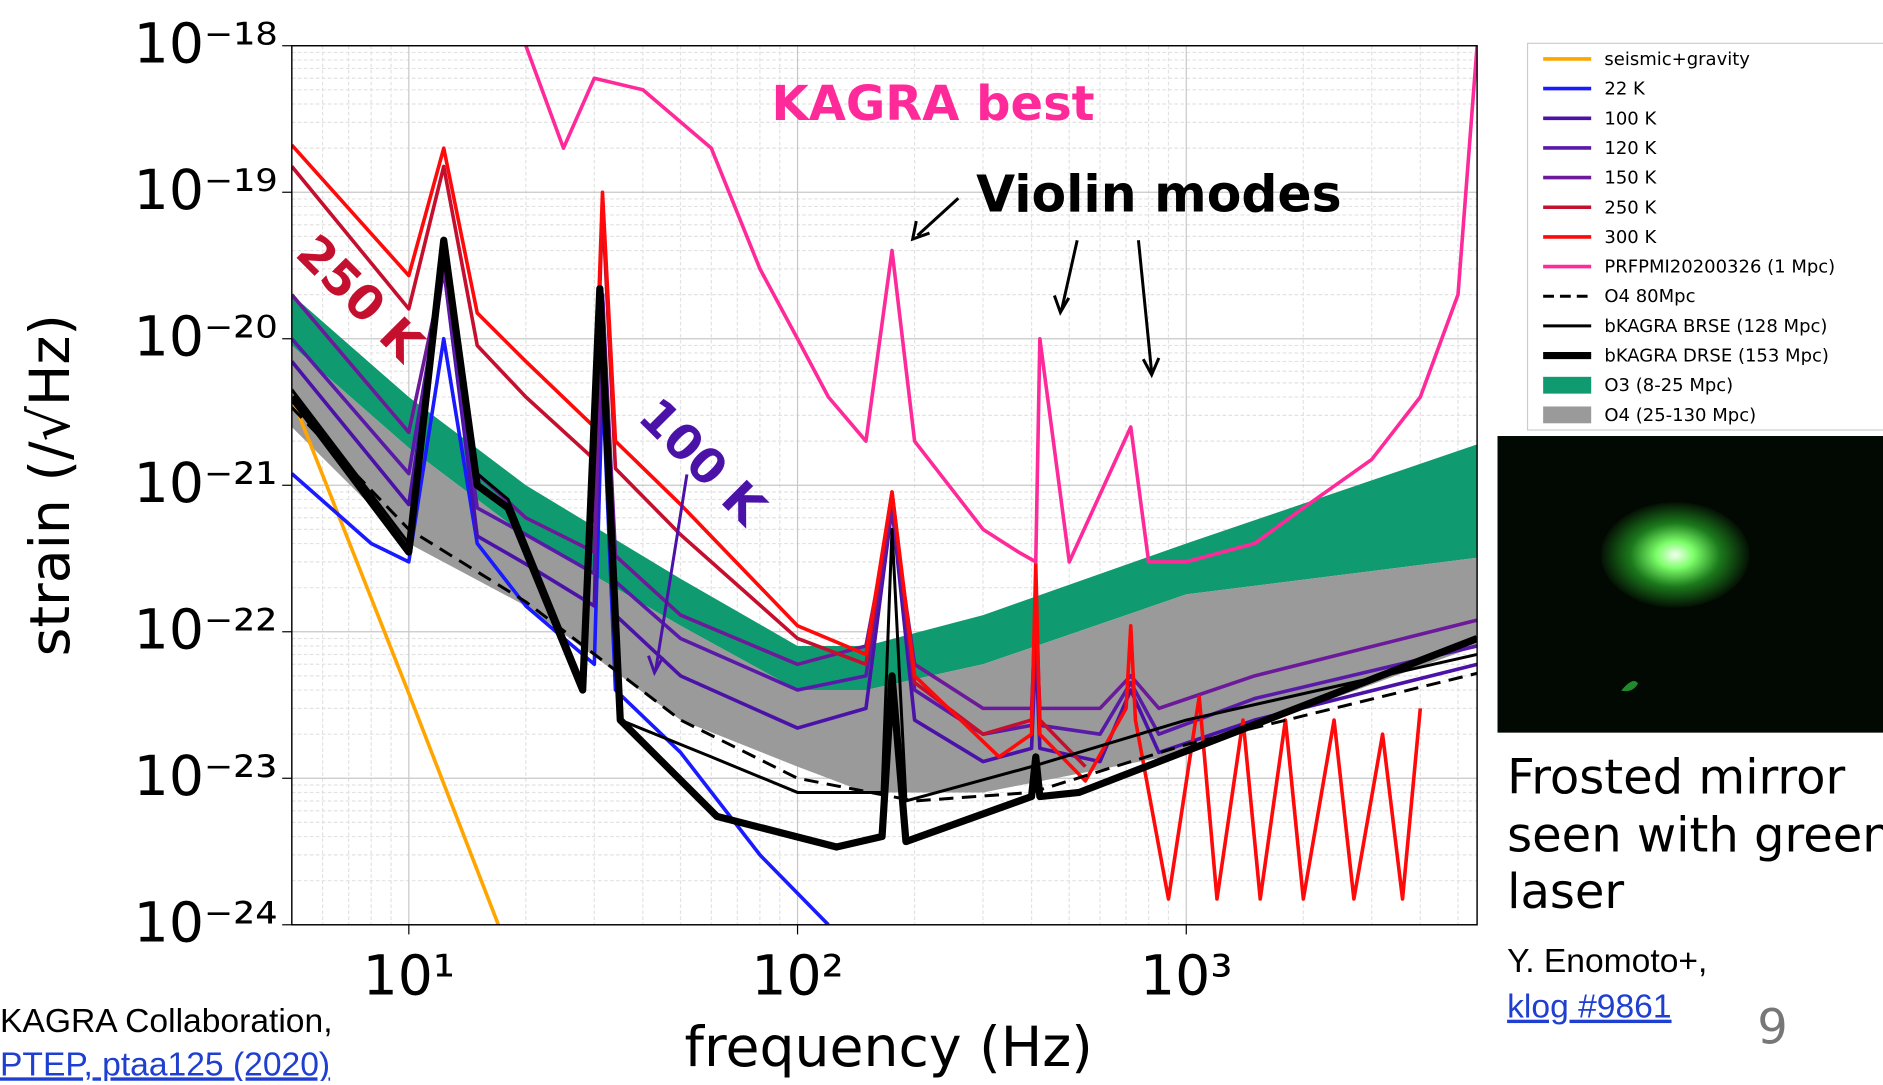 The height and width of the screenshot is (1085, 1883). I want to click on photo-detail, so click(1630, 686).